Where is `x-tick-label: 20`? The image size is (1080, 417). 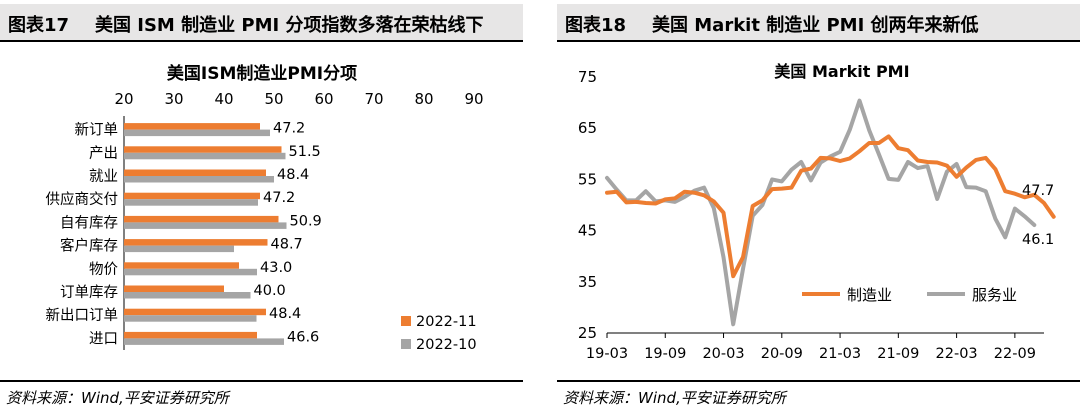
x-tick-label: 20 is located at coordinates (123, 99).